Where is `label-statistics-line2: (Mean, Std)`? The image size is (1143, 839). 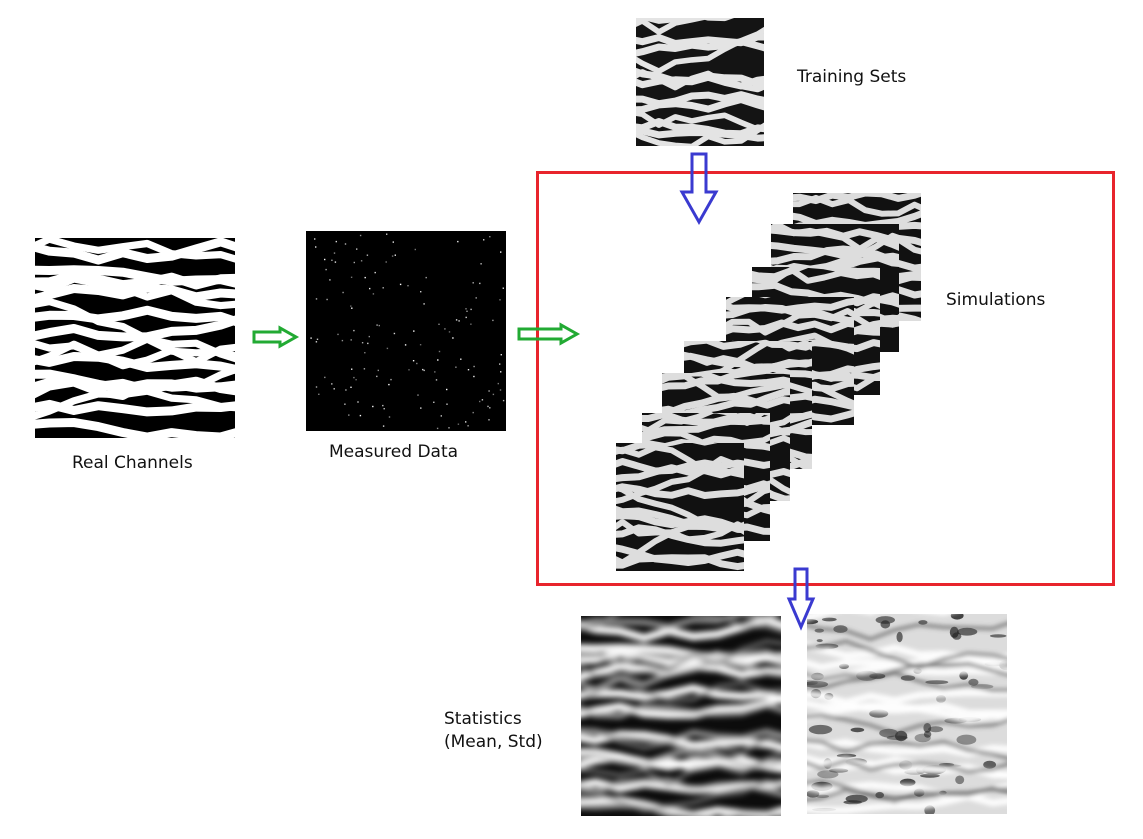
label-statistics-line2: (Mean, Std) is located at coordinates (493, 742).